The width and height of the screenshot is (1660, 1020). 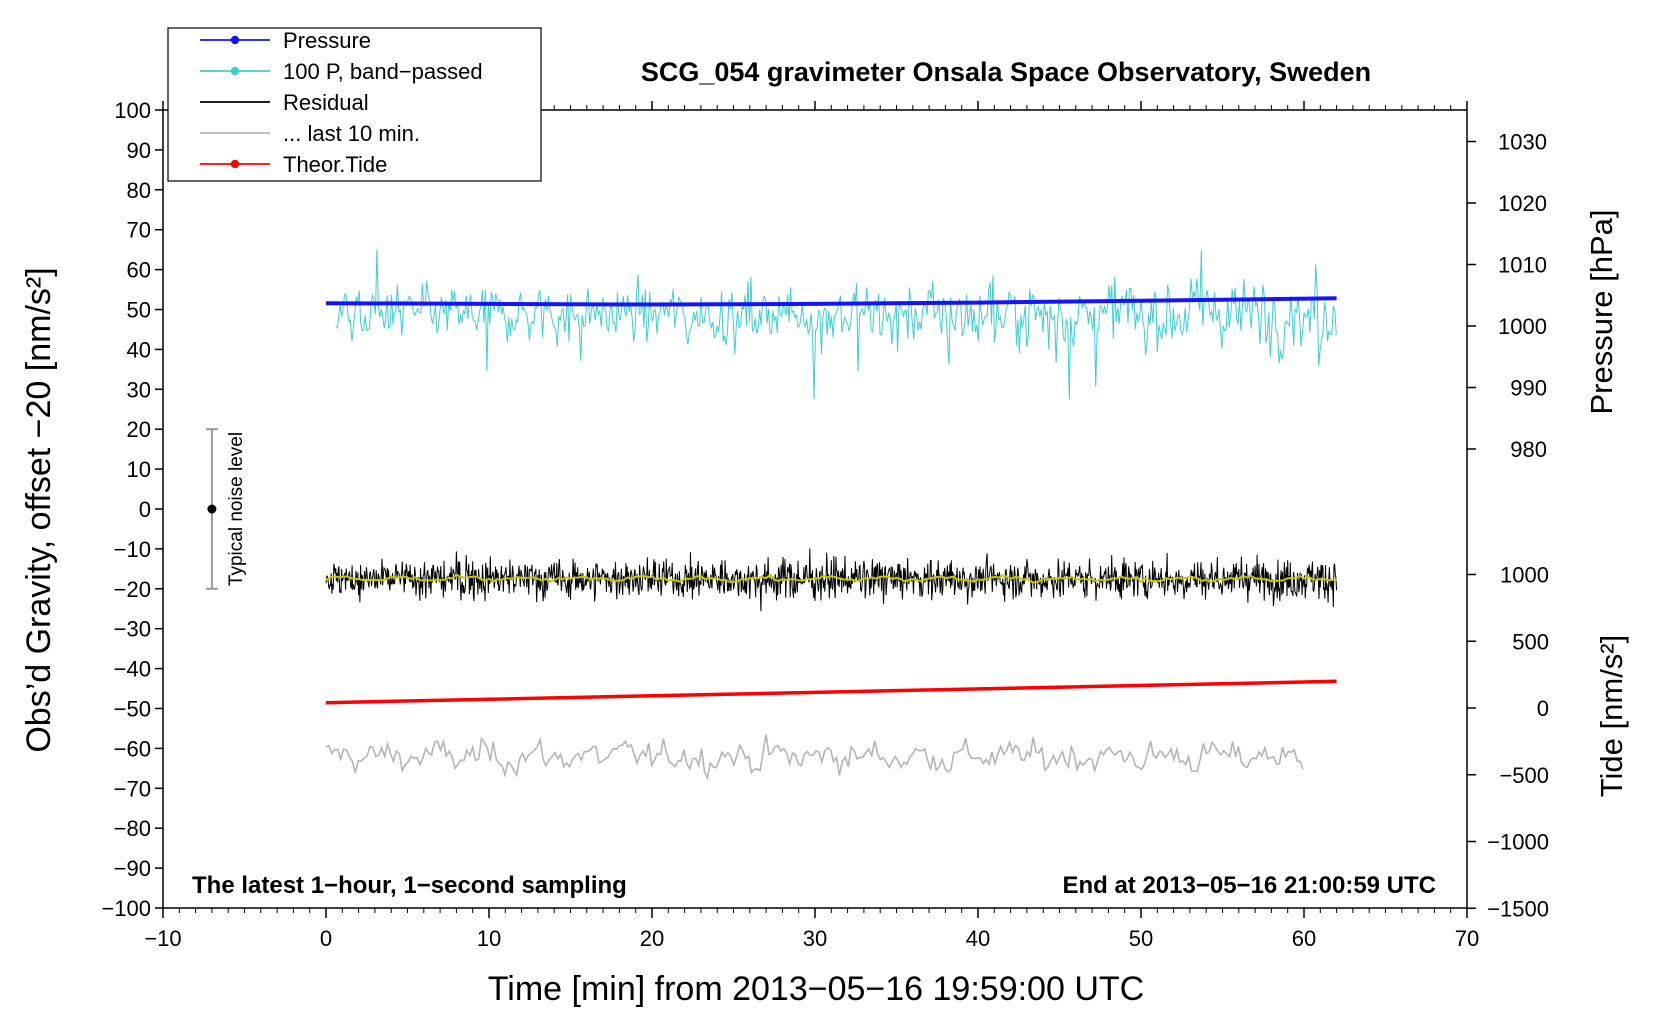 What do you see at coordinates (132, 549) in the screenshot?
I see `y-tick-label: −10` at bounding box center [132, 549].